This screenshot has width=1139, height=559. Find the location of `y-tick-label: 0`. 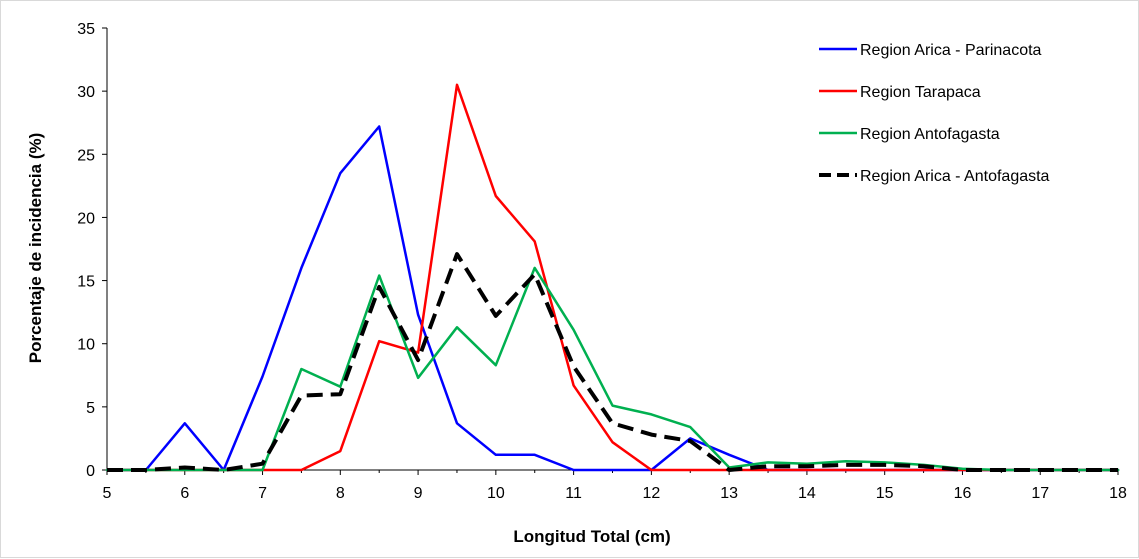

y-tick-label: 0 is located at coordinates (90, 471).